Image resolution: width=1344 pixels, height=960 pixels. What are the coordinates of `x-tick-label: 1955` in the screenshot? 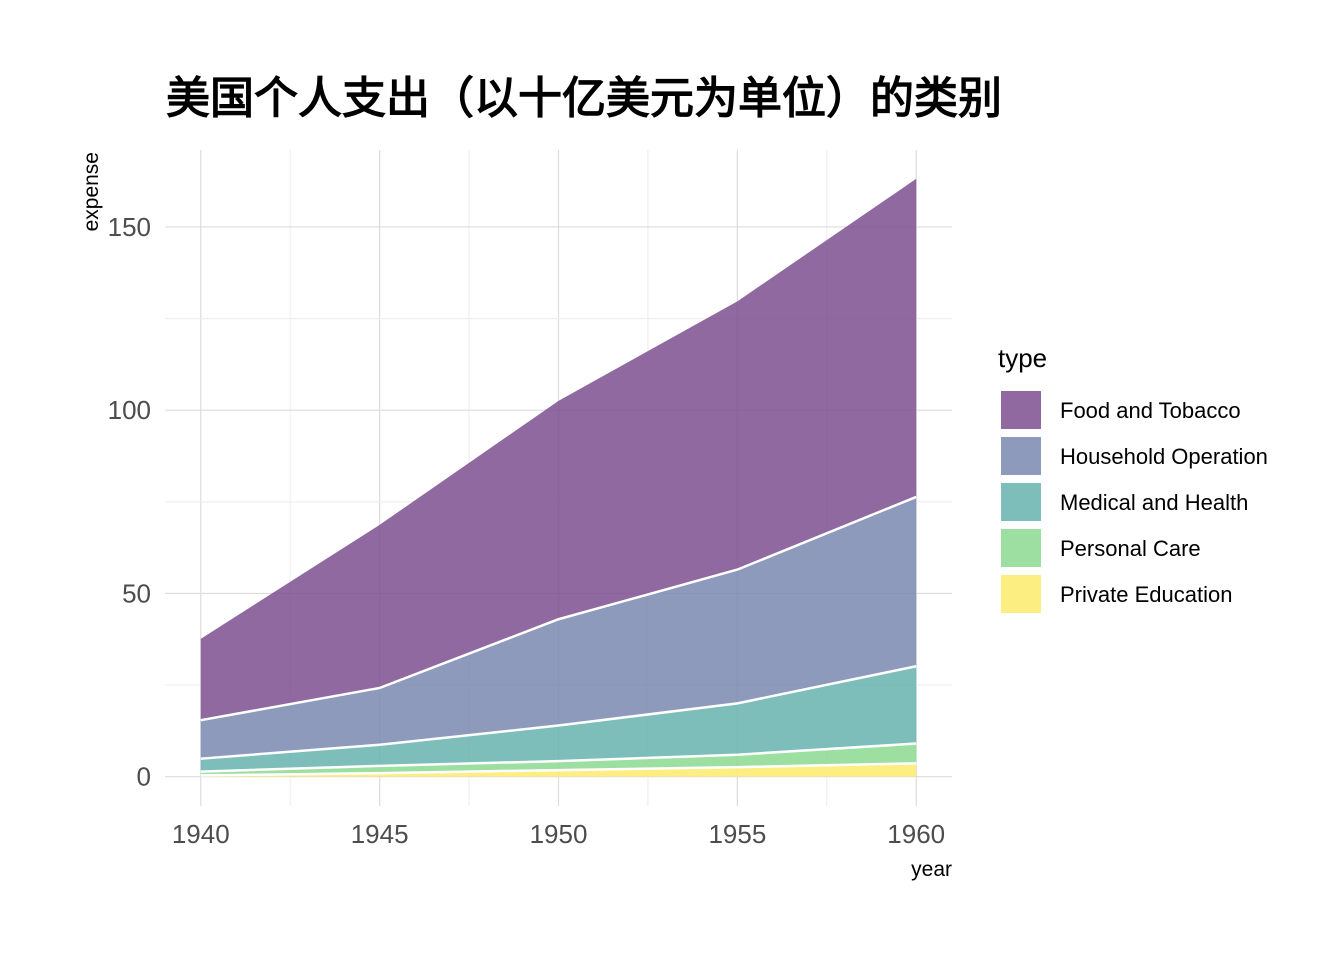 It's located at (737, 834).